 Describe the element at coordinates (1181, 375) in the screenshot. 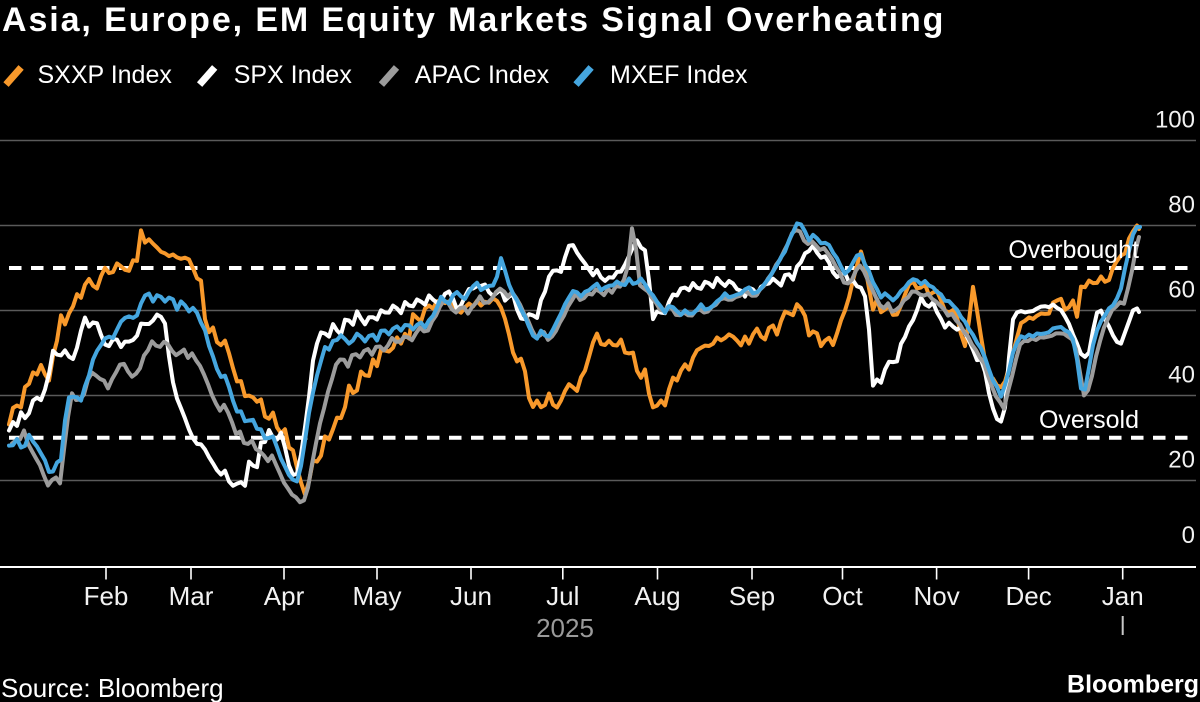

I see `svg-text: 40` at that location.